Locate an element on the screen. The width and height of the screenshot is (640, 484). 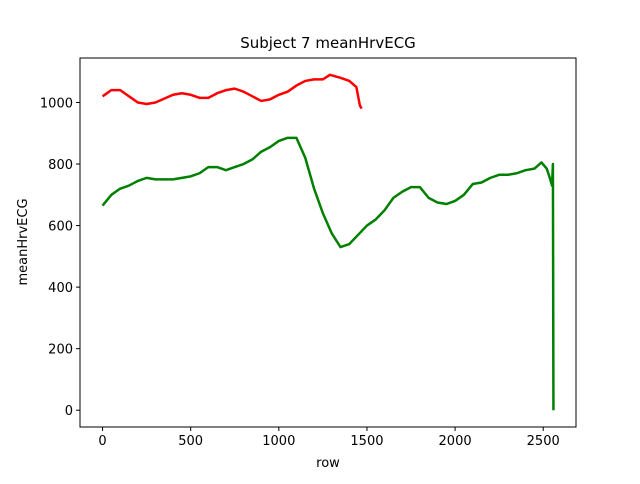
y-tick-label: 400 is located at coordinates (60, 288).